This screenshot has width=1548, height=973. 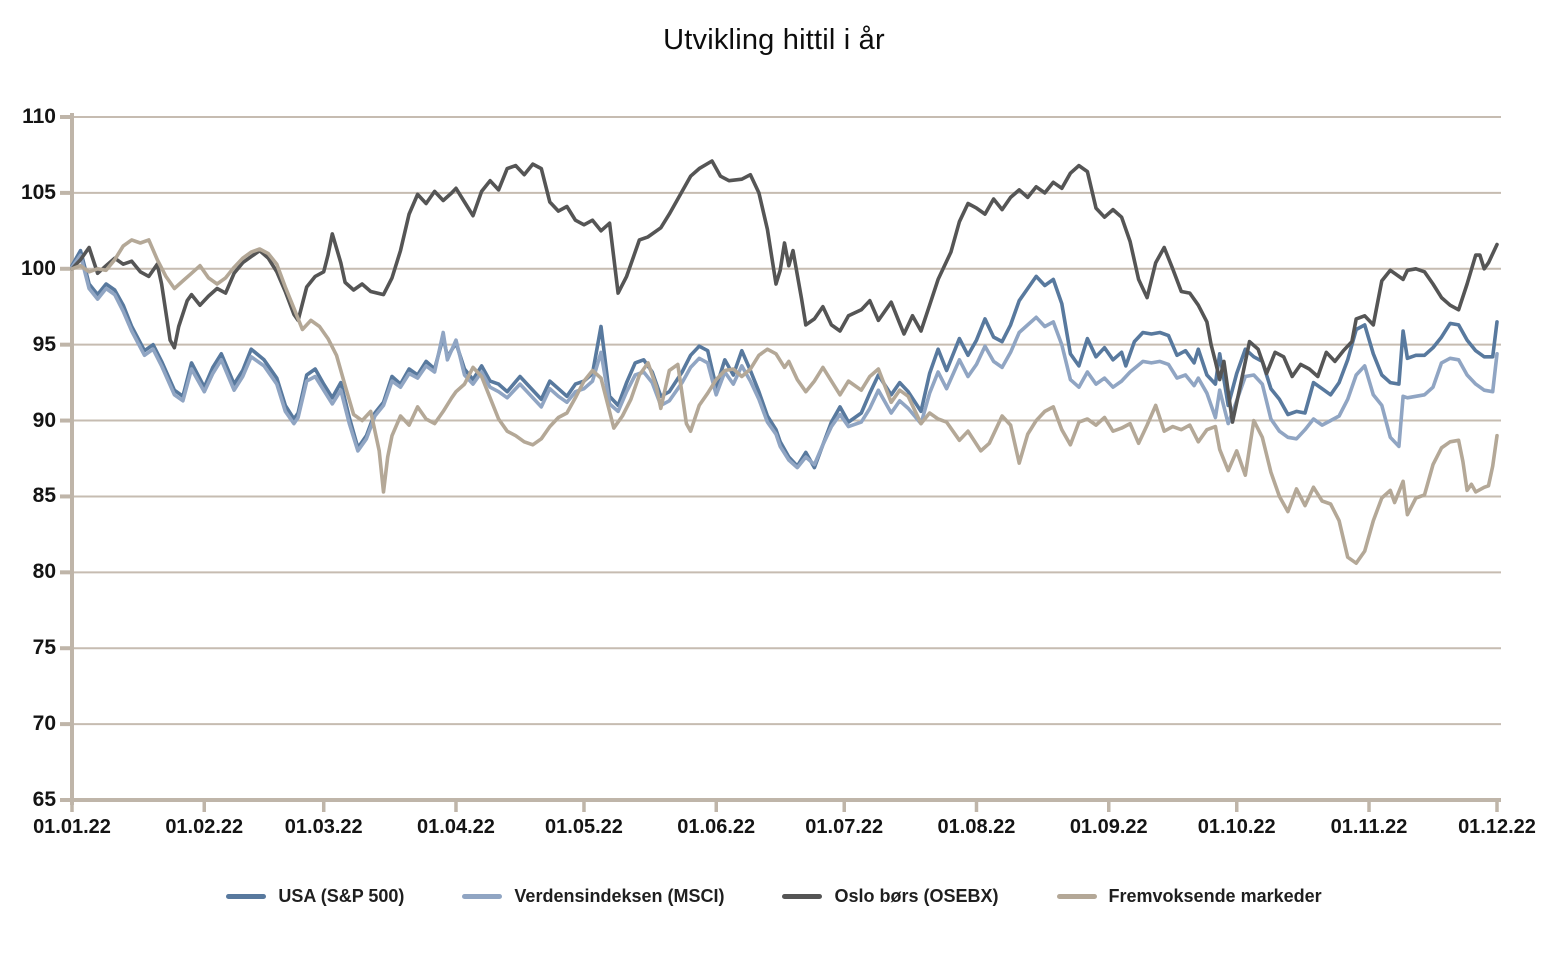 What do you see at coordinates (619, 896) in the screenshot?
I see `legend-label: Verdensindeksen (MSCI)` at bounding box center [619, 896].